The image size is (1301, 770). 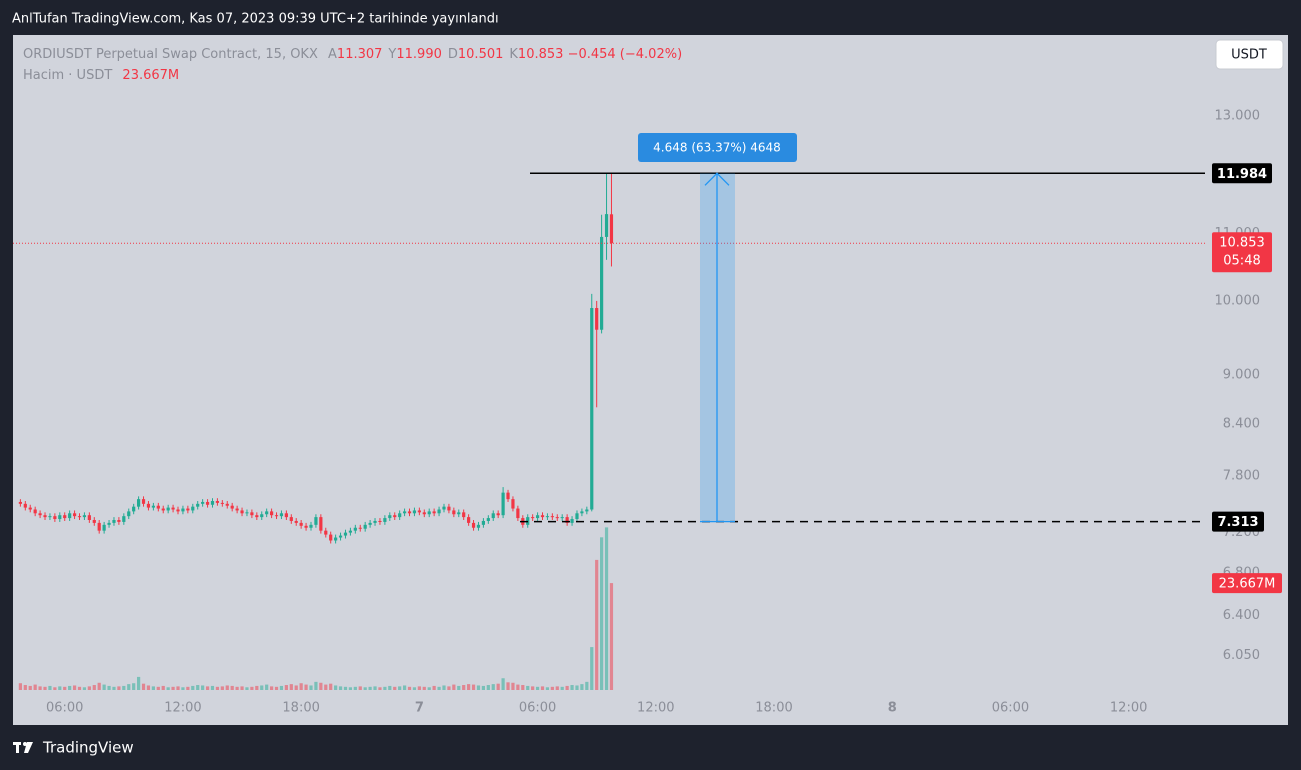 I want to click on x-tick-label: 7, so click(x=419, y=708).